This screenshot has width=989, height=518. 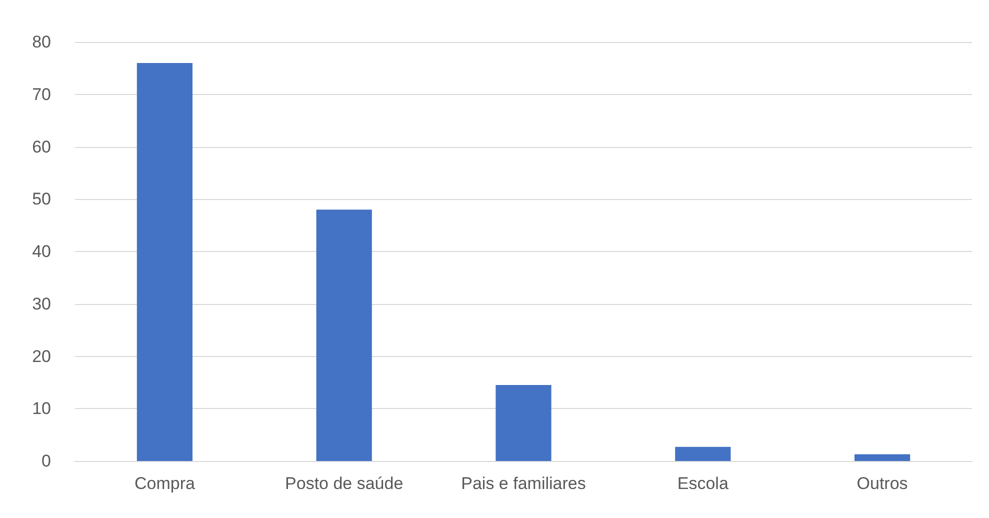 What do you see at coordinates (344, 483) in the screenshot?
I see `x-tick-label: Posto de saúde` at bounding box center [344, 483].